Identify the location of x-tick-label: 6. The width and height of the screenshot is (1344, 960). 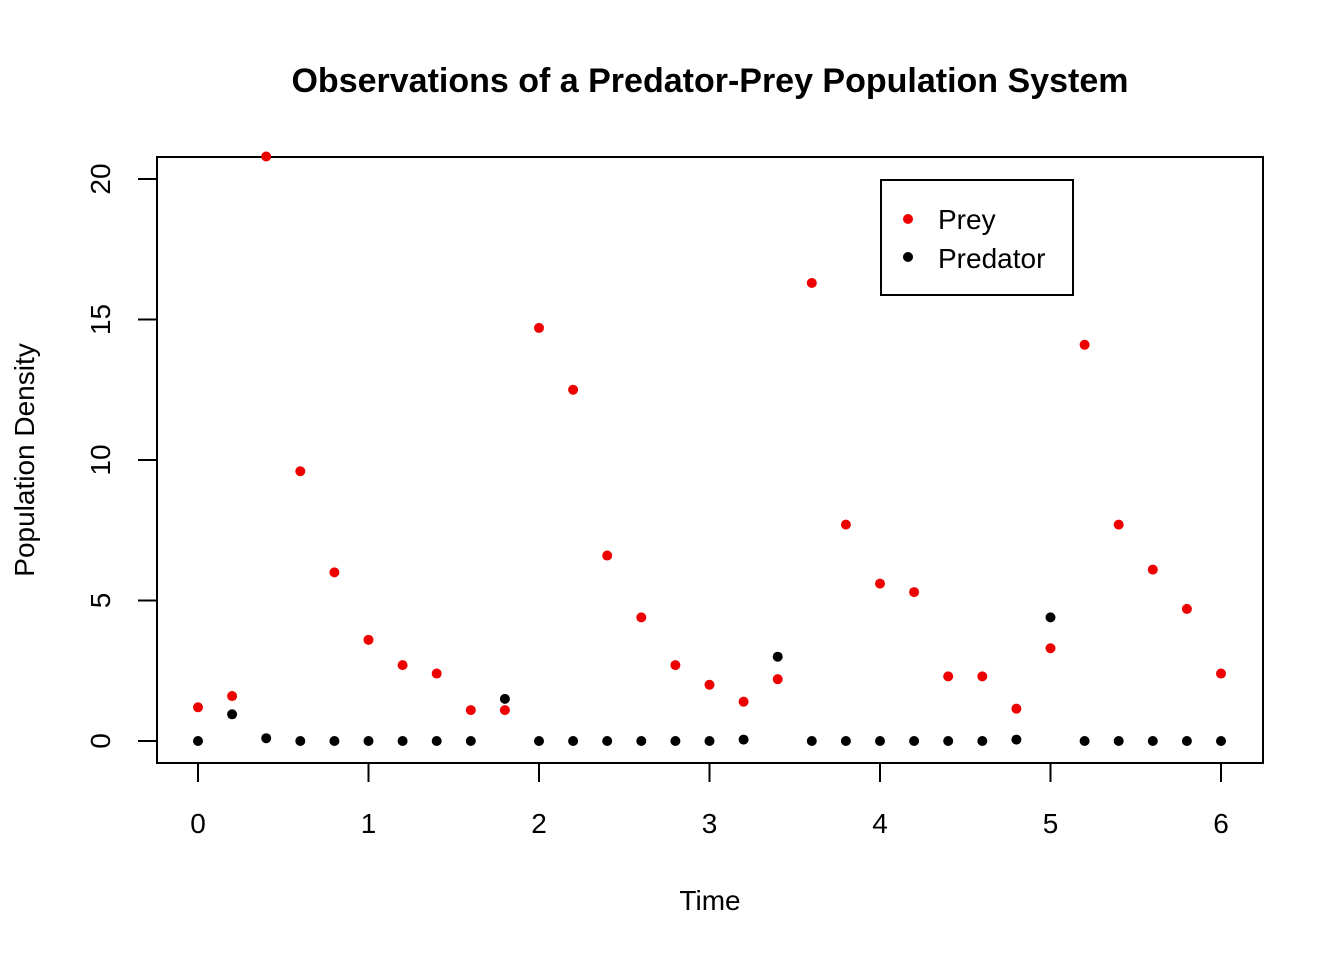
(1221, 823).